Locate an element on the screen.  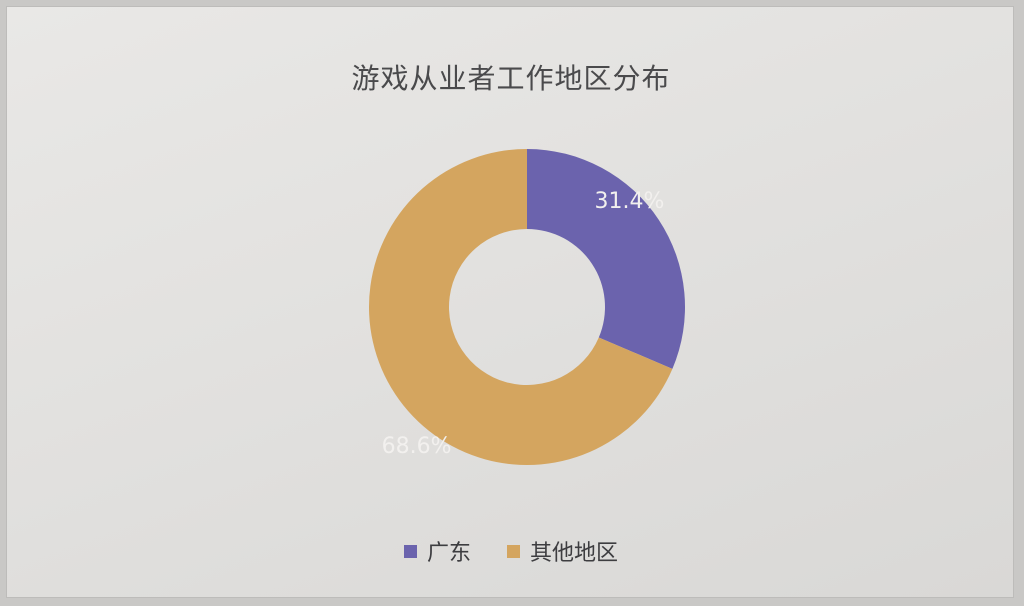
legend: 广东 其他地区 is located at coordinates (511, 551).